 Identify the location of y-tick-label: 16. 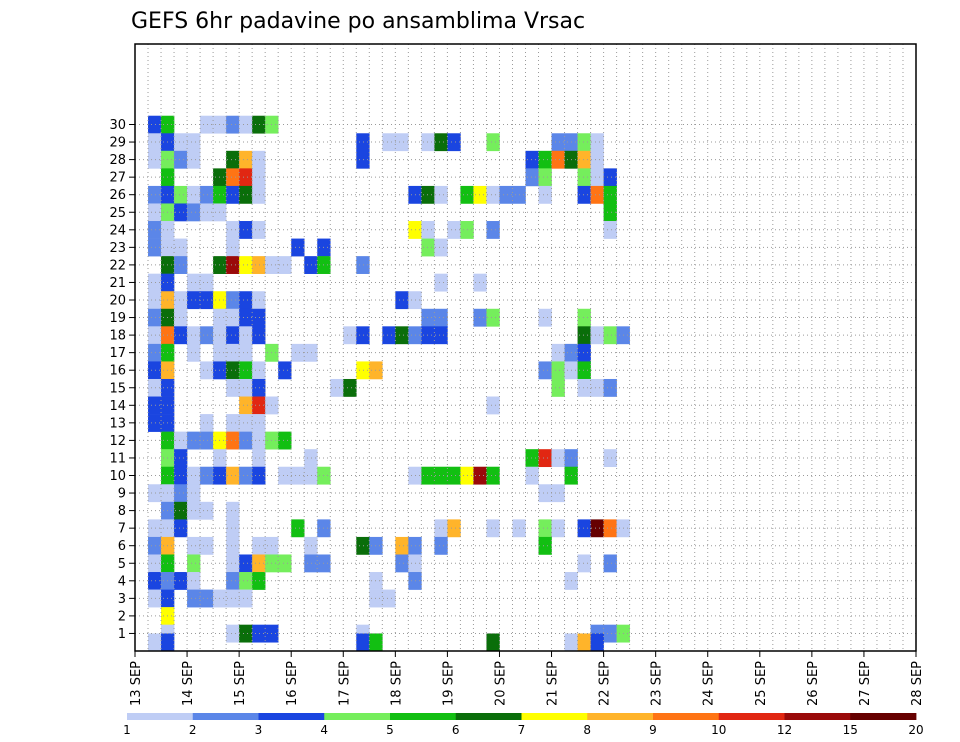
(117, 371).